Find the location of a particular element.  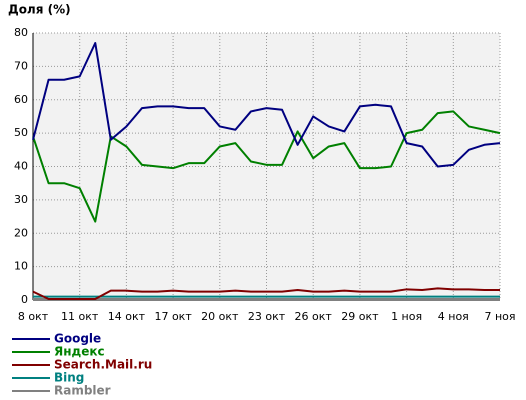

x-tick-label: 23 окт is located at coordinates (267, 316).